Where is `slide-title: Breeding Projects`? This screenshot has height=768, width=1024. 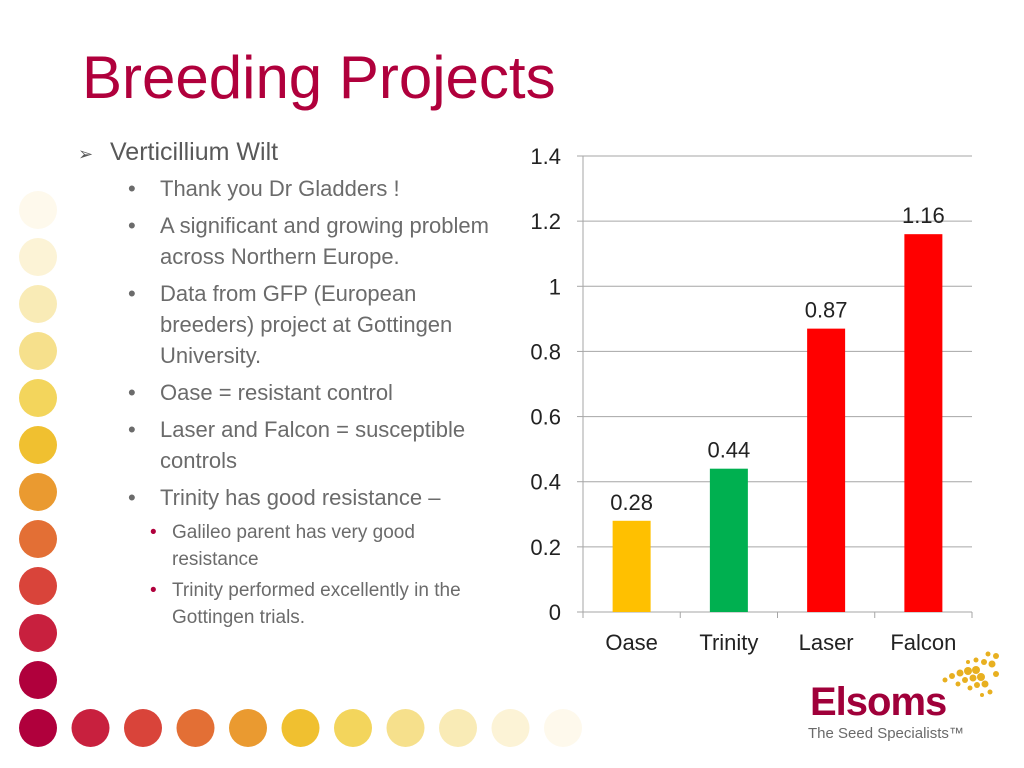 slide-title: Breeding Projects is located at coordinates (319, 77).